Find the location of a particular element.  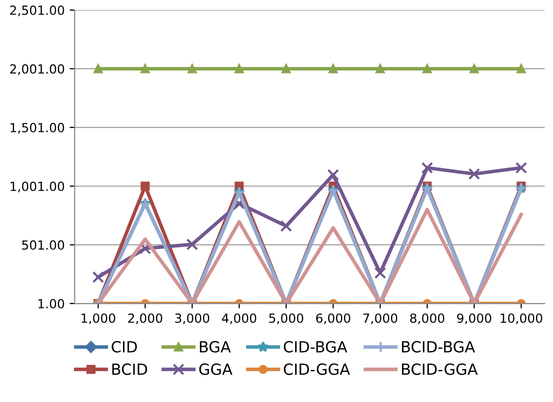

y-tick-label: 1.00 is located at coordinates (51, 303).